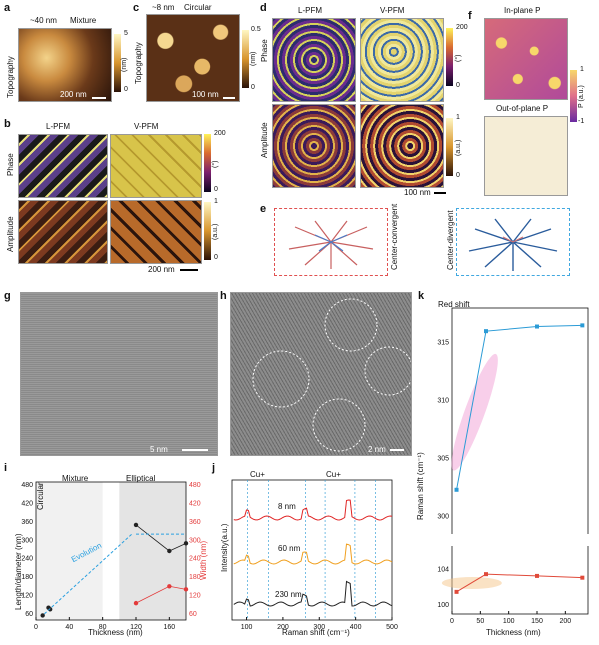  What do you see at coordinates (73, 94) in the screenshot?
I see `panel-a-scale-text: 200 nm` at bounding box center [73, 94].